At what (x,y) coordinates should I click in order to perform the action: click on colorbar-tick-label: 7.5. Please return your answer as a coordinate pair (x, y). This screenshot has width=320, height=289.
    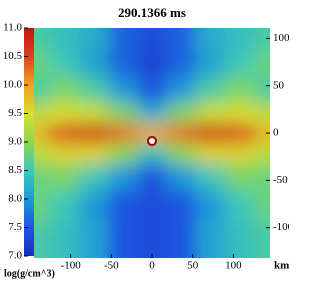
    Looking at the image, I should click on (15, 227).